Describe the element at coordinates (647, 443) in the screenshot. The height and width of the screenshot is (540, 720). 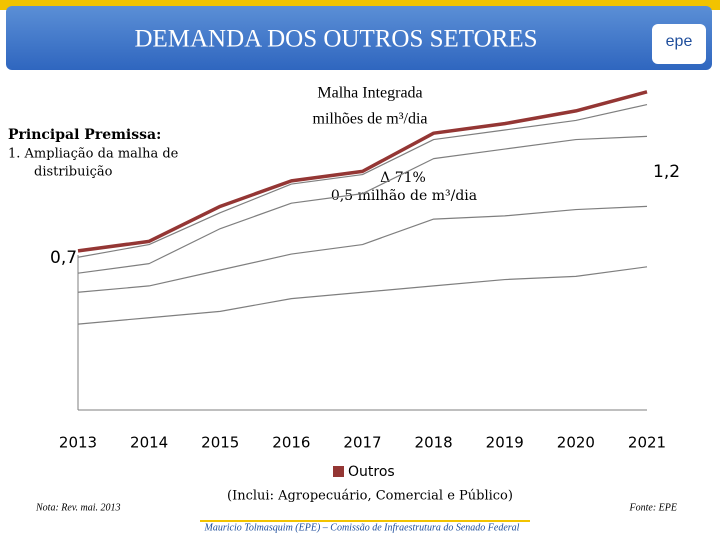
I see `x-tick-label: 2021` at that location.